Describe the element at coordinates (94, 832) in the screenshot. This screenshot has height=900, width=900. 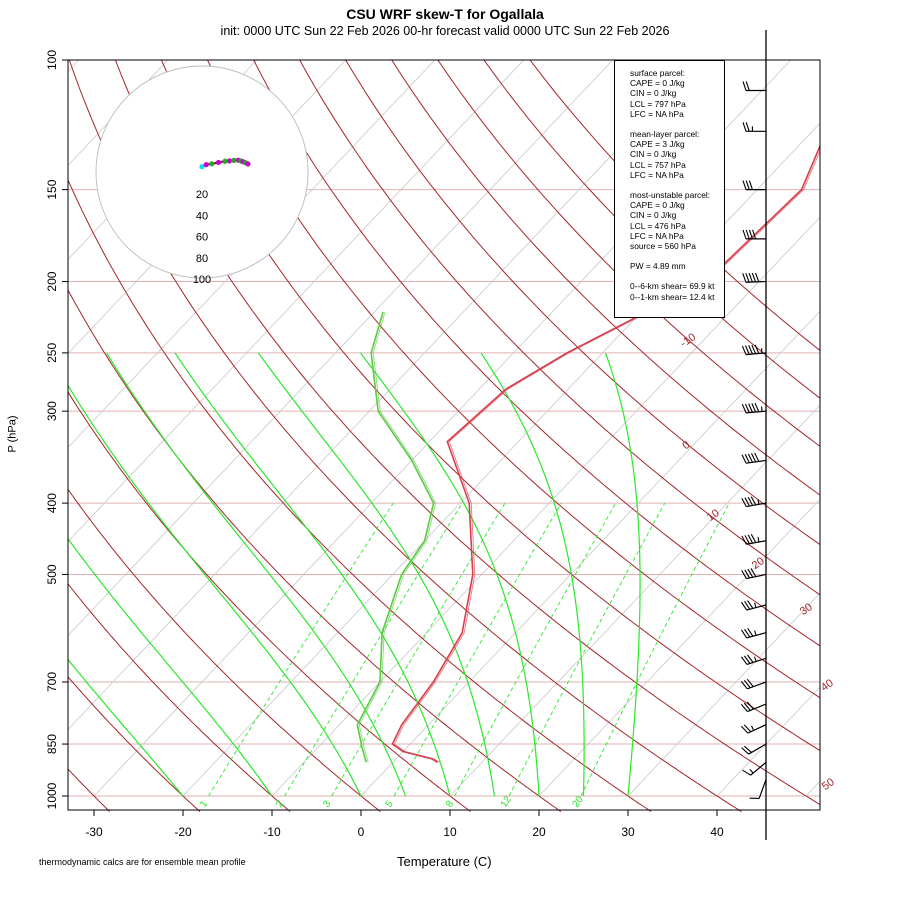
I see `x-tick-label: -30` at that location.